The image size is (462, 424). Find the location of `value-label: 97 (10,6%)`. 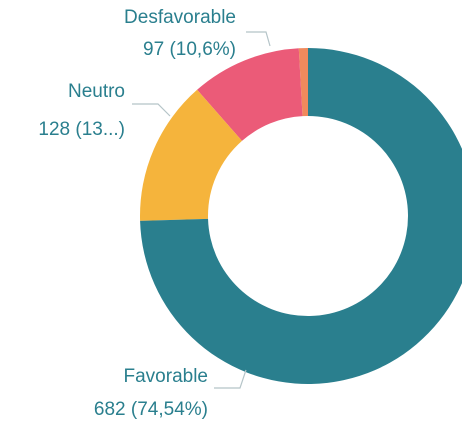

value-label: 97 (10,6%) is located at coordinates (189, 49).